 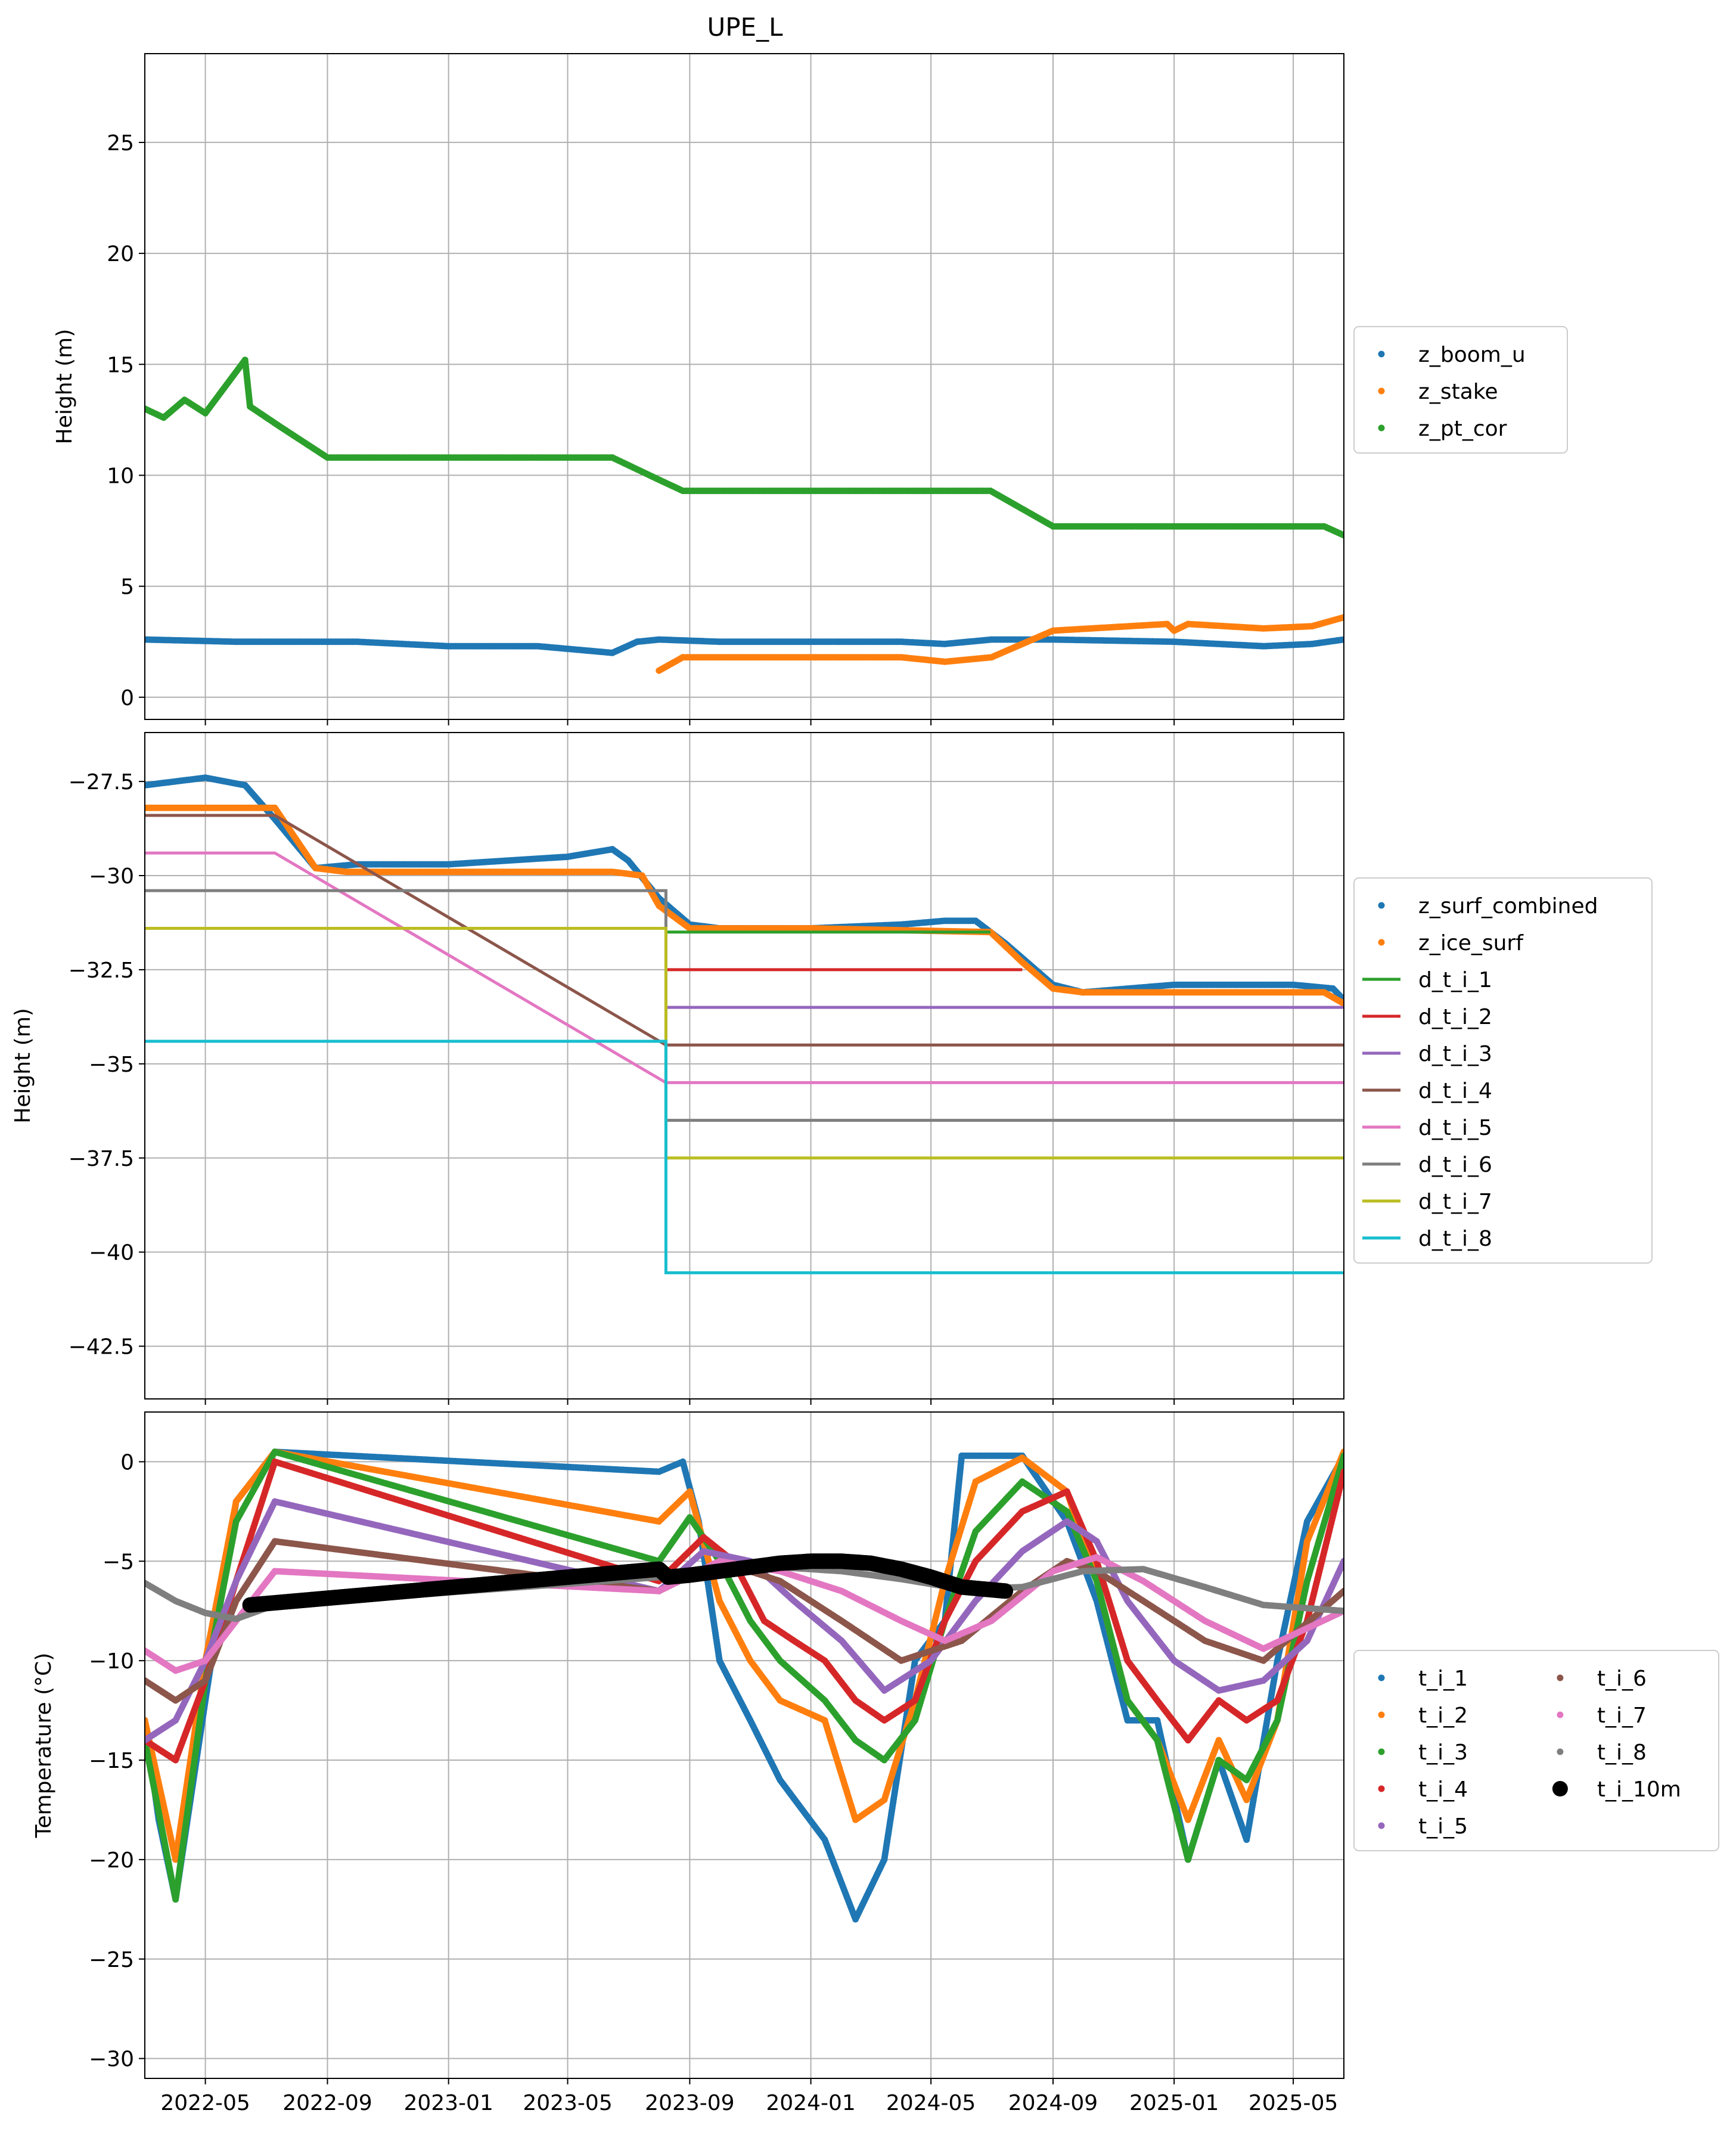 I want to click on x-tick-label: 2023-05, so click(x=568, y=2103).